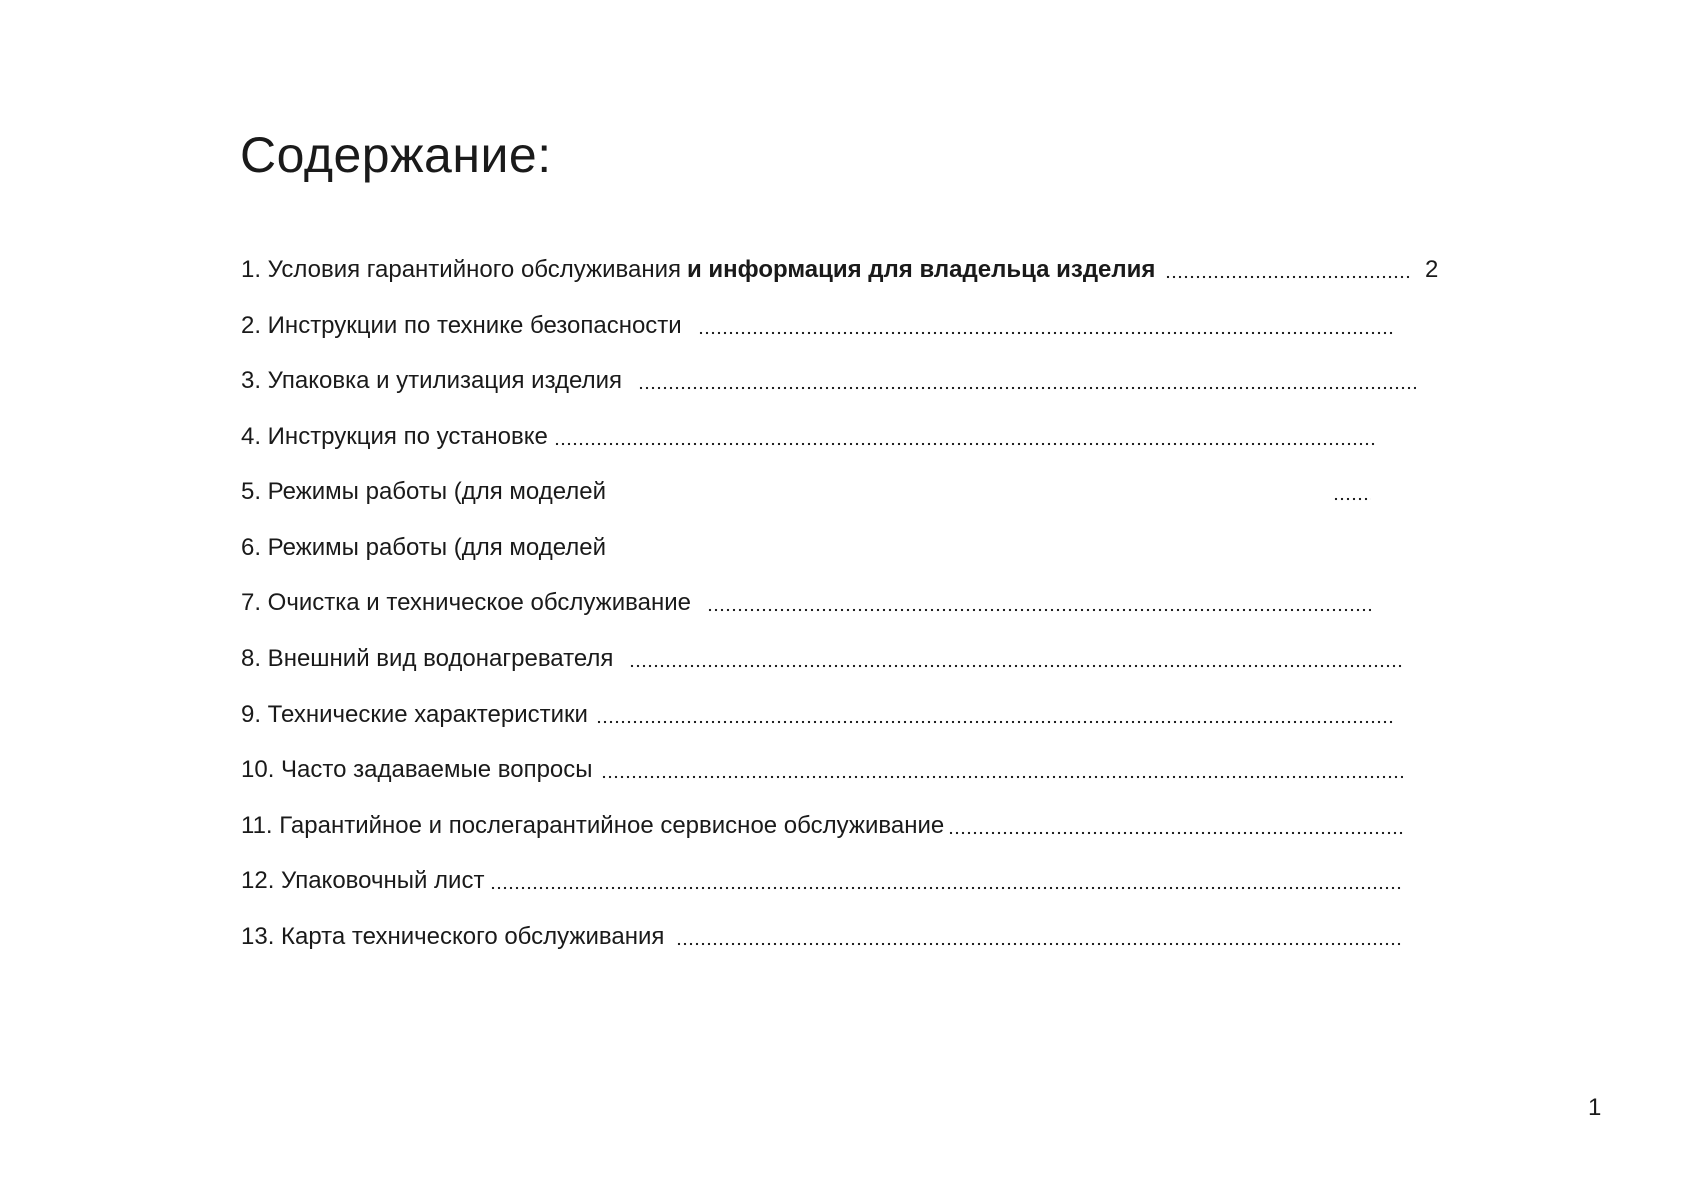 This screenshot has height=1190, width=1684. I want to click on toc-item-label: 7. Очистка и техническое обслуживание, so click(466, 602).